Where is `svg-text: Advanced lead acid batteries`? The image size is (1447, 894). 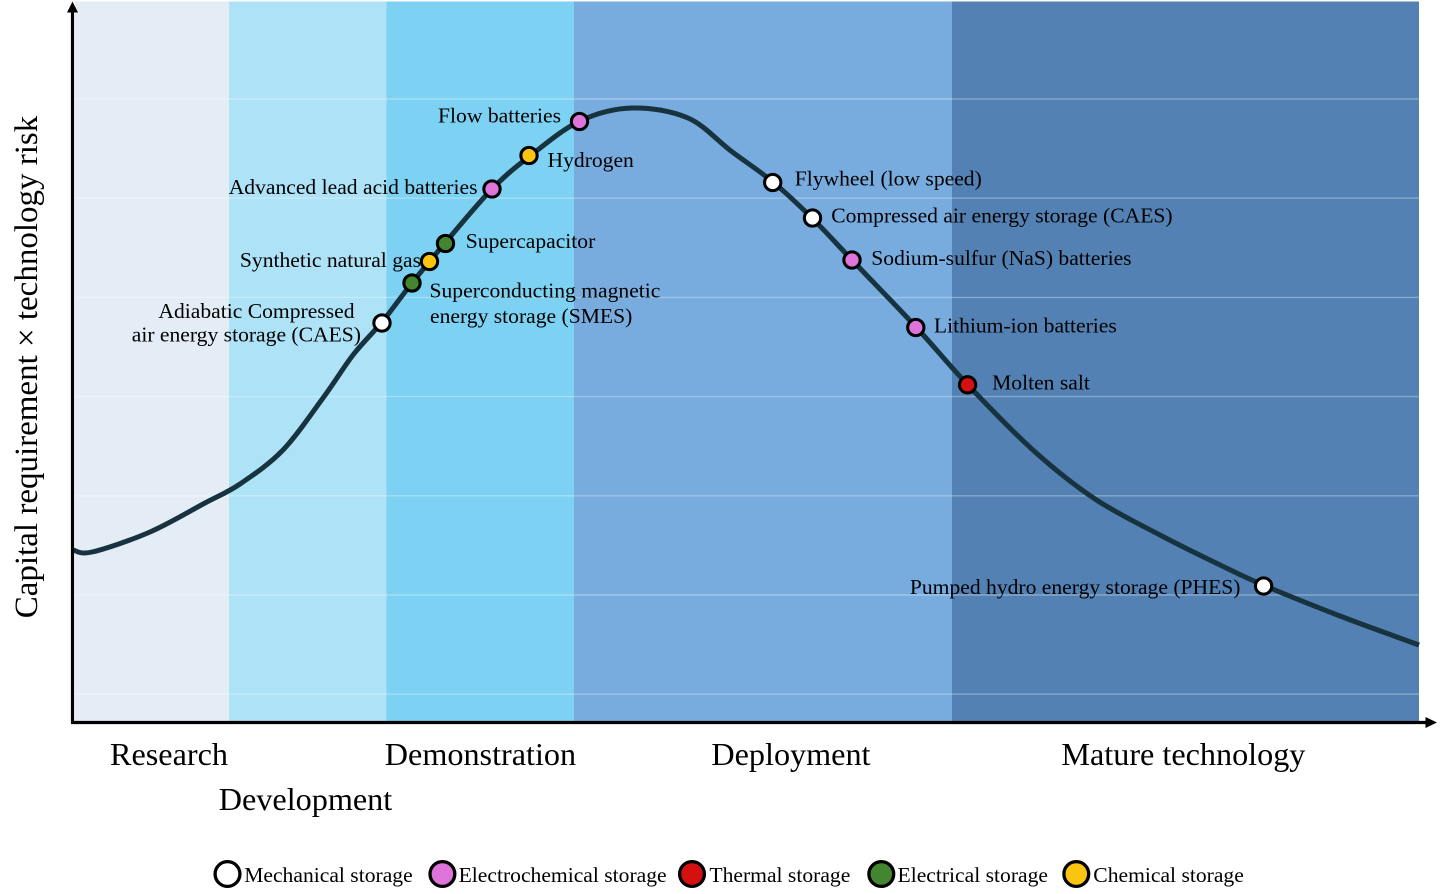 svg-text: Advanced lead acid batteries is located at coordinates (353, 187).